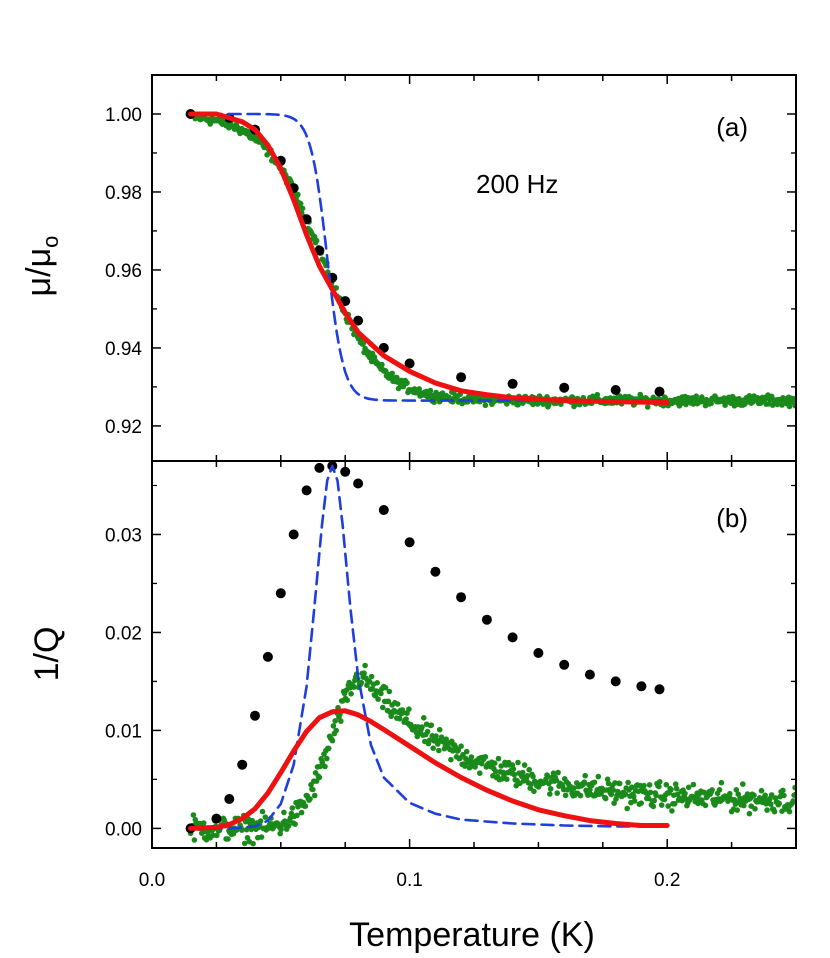  Describe the element at coordinates (517, 184) in the screenshot. I see `frequency-annotation: 200 Hz` at that location.